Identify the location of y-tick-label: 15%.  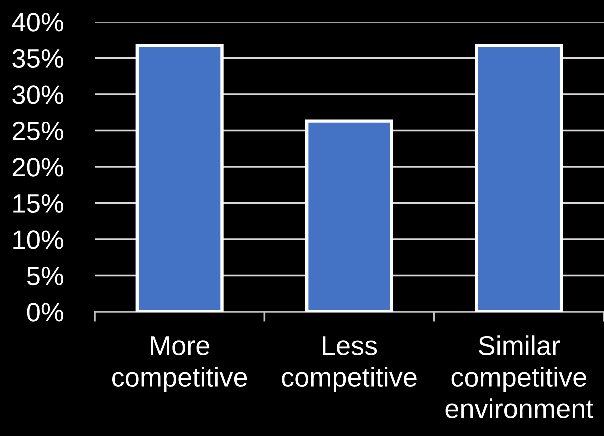
(39, 204).